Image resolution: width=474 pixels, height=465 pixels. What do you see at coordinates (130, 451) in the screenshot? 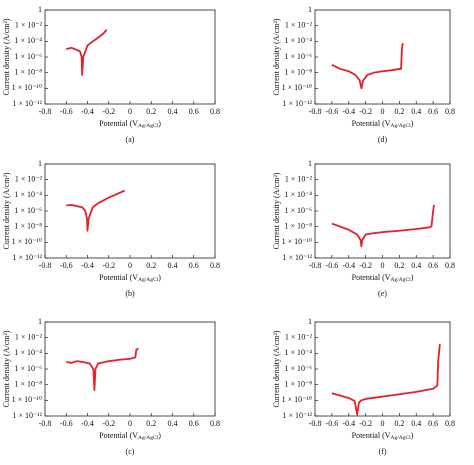
I see `panel-label: (c)` at bounding box center [130, 451].